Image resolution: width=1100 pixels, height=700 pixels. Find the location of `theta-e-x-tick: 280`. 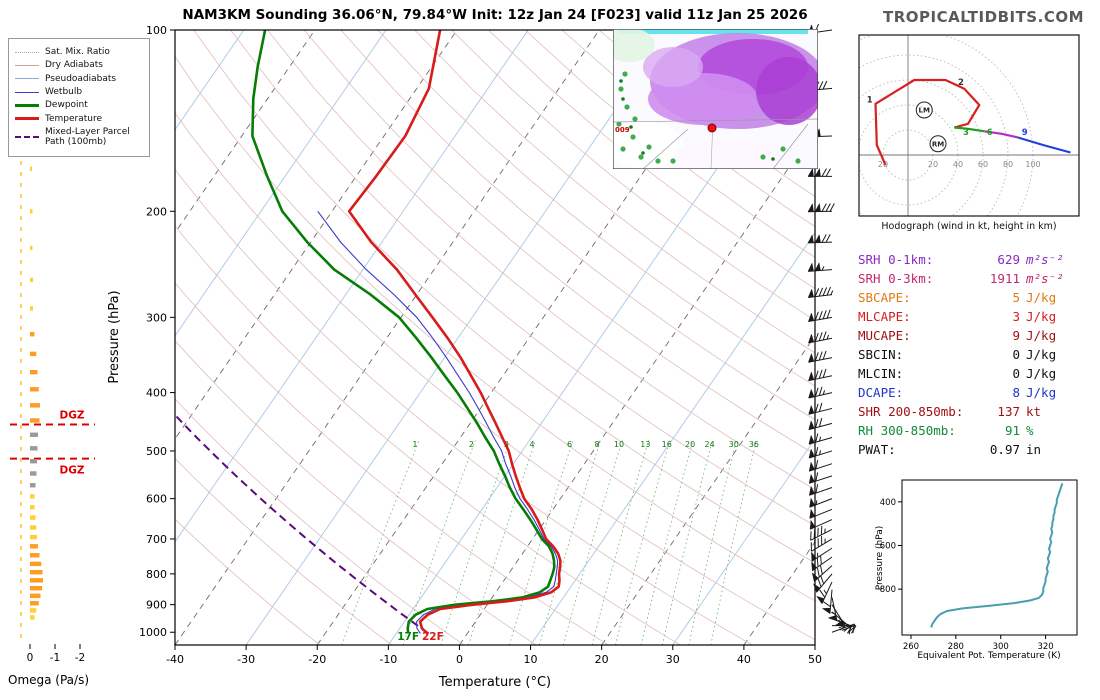

theta-e-x-tick: 280 is located at coordinates (956, 647).